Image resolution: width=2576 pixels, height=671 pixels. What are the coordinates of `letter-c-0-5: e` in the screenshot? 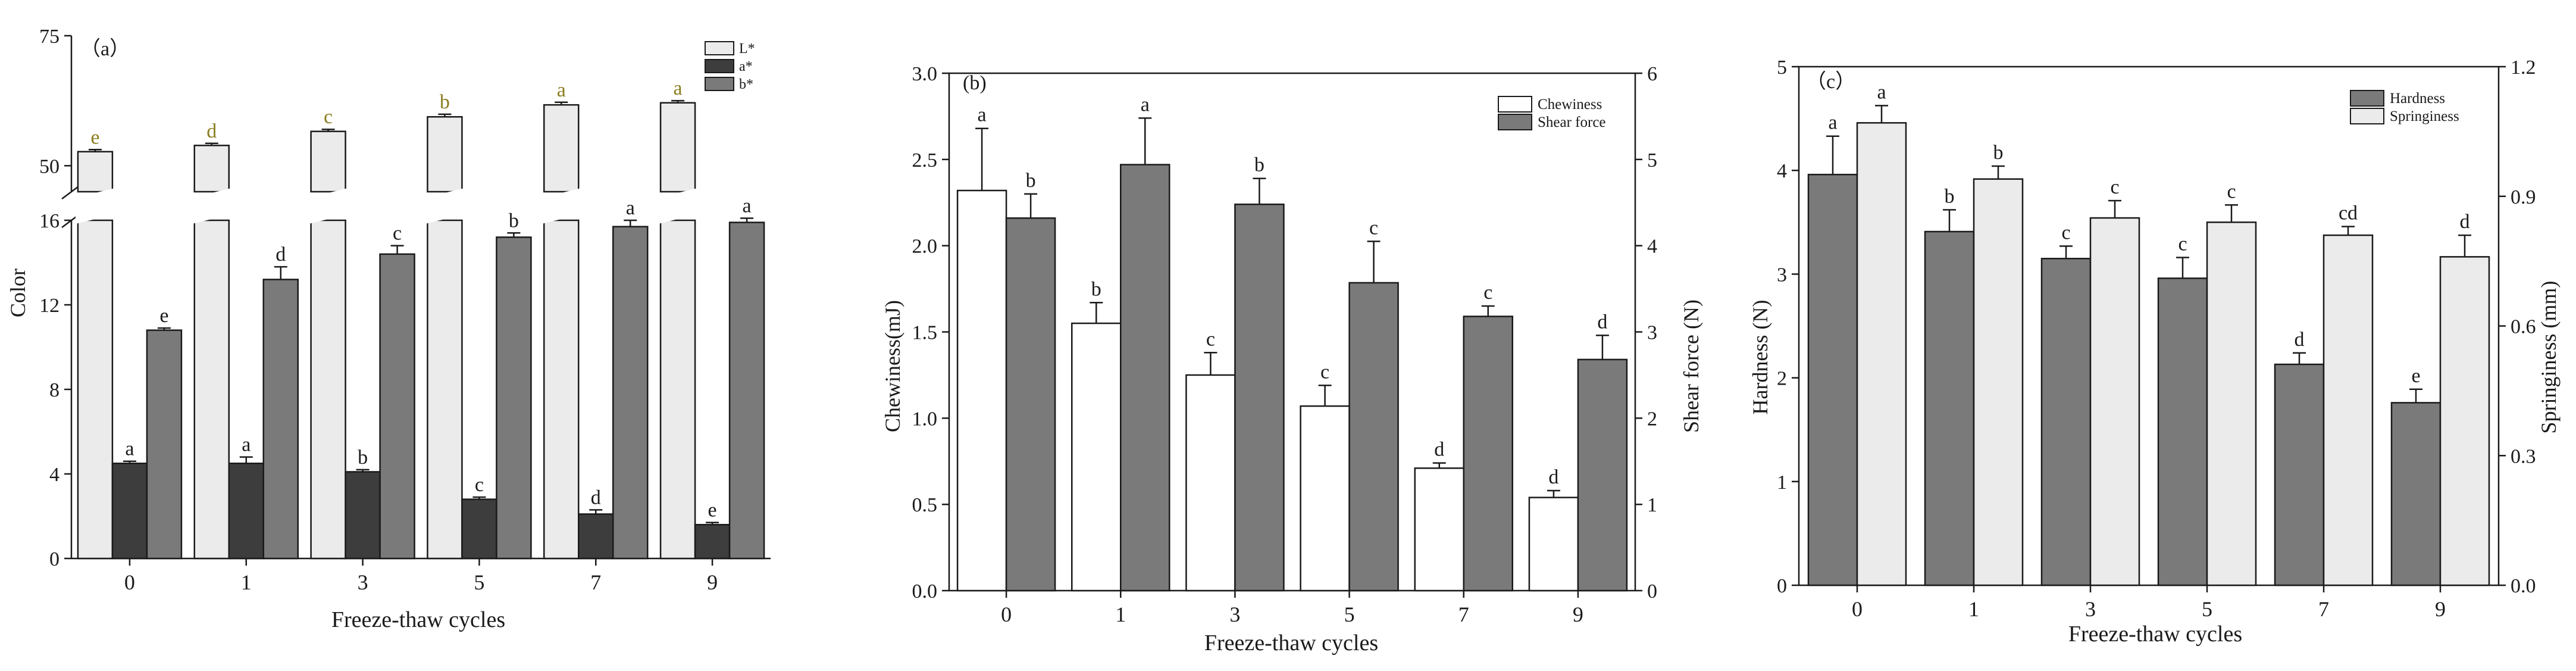 It's located at (2415, 376).